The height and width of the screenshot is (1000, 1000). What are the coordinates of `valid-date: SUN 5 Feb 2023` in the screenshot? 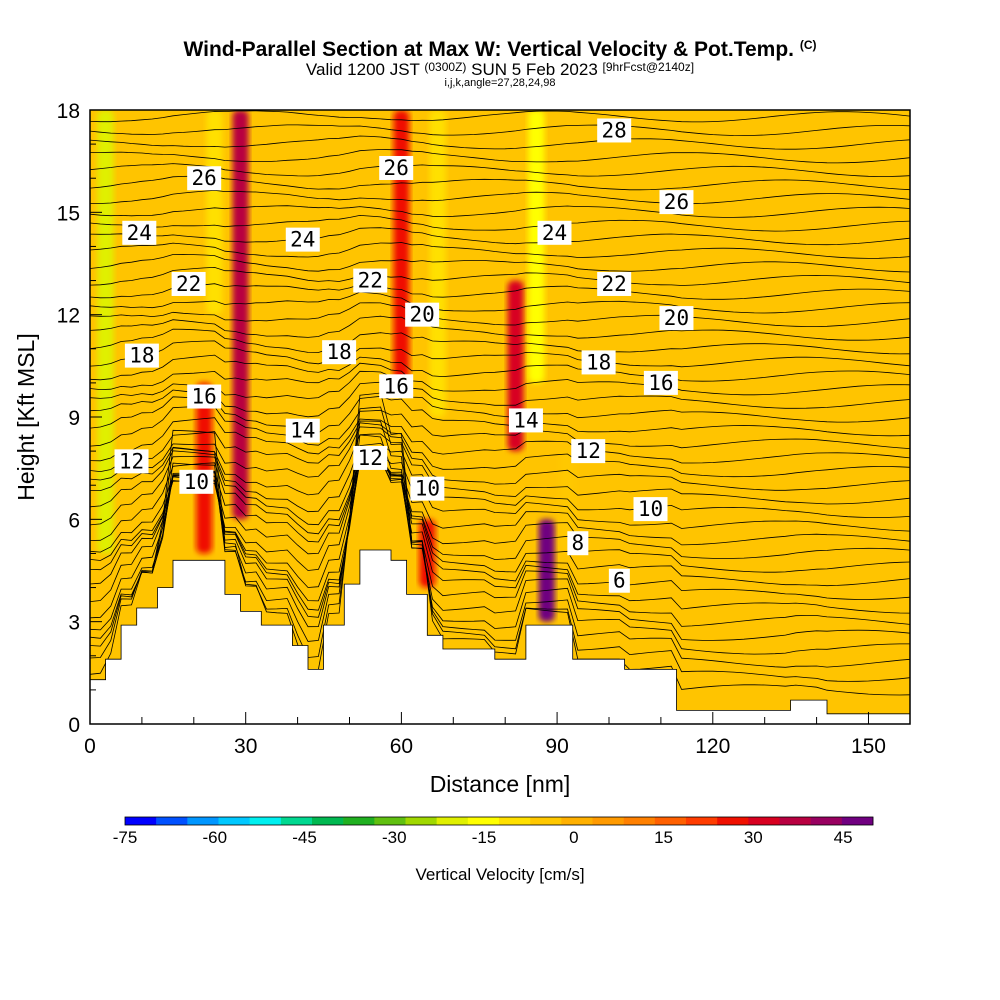 It's located at (534, 69).